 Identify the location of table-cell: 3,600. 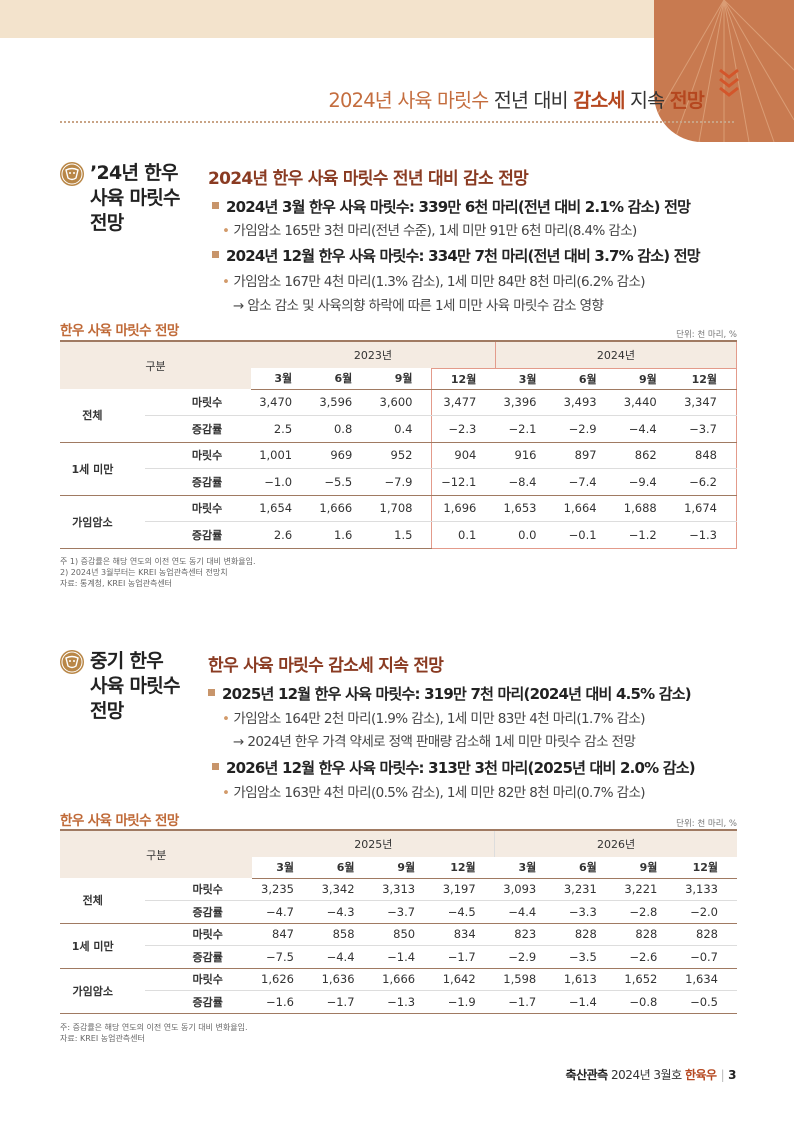
(401, 402).